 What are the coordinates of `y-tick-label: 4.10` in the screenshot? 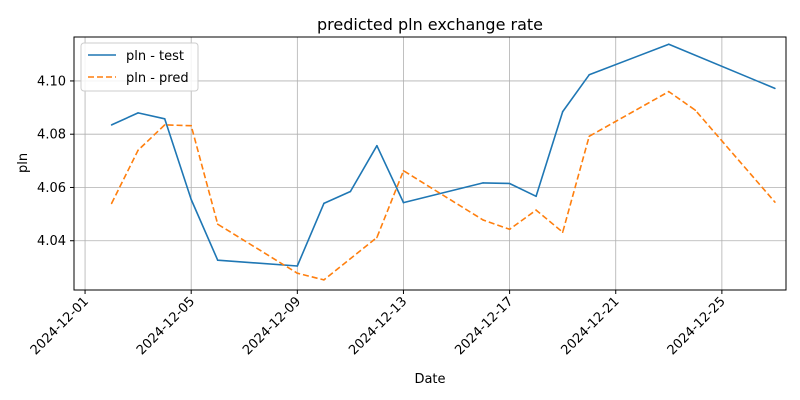 It's located at (51, 81).